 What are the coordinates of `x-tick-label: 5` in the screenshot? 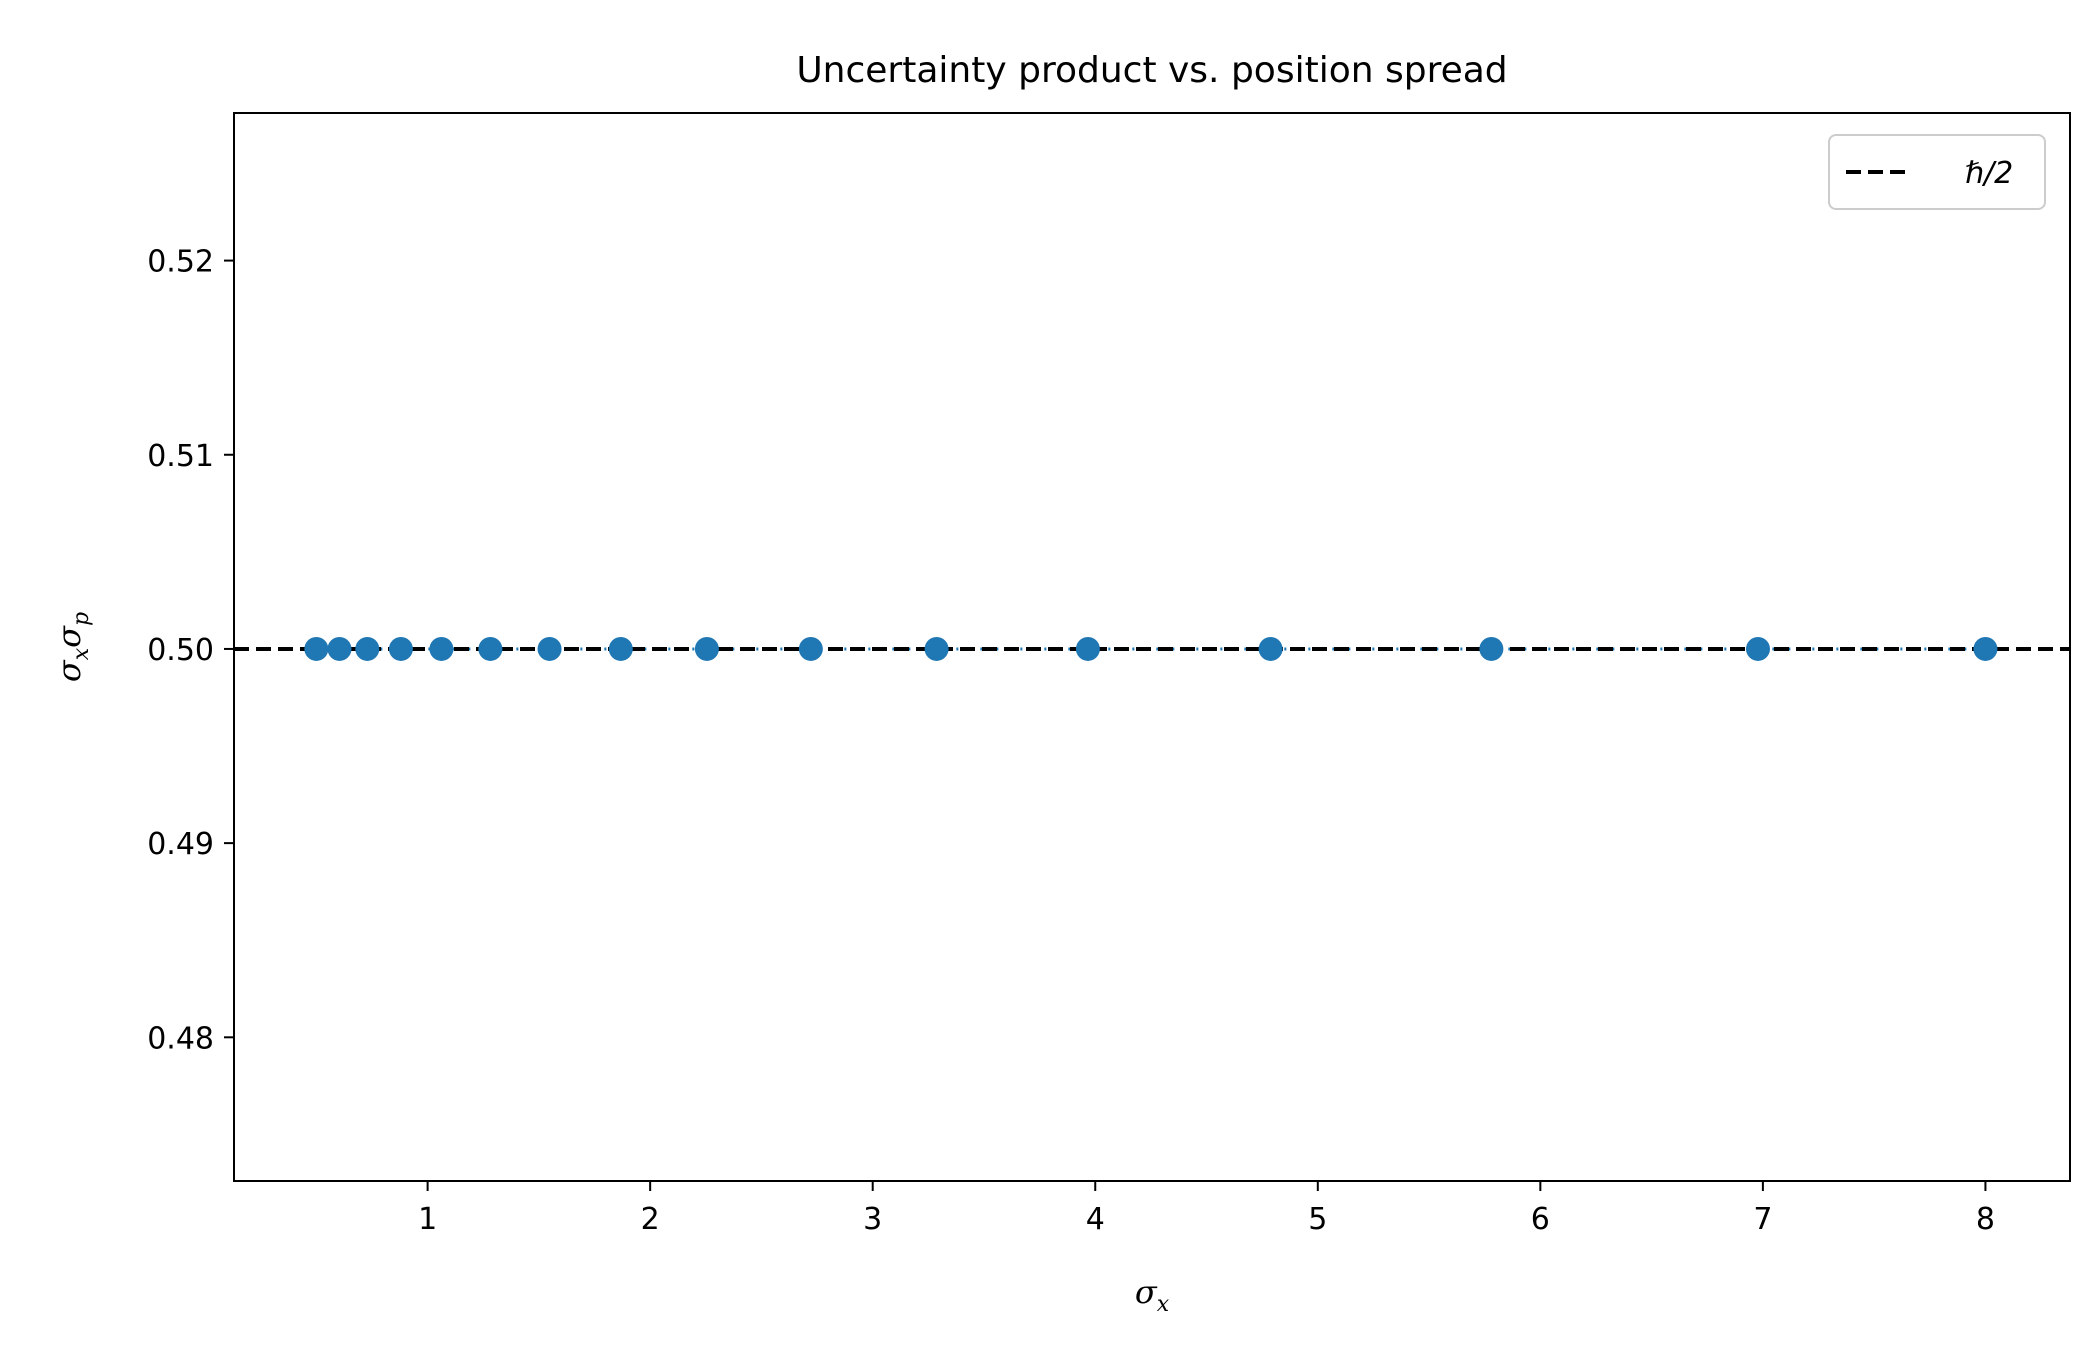 It's located at (1317, 1219).